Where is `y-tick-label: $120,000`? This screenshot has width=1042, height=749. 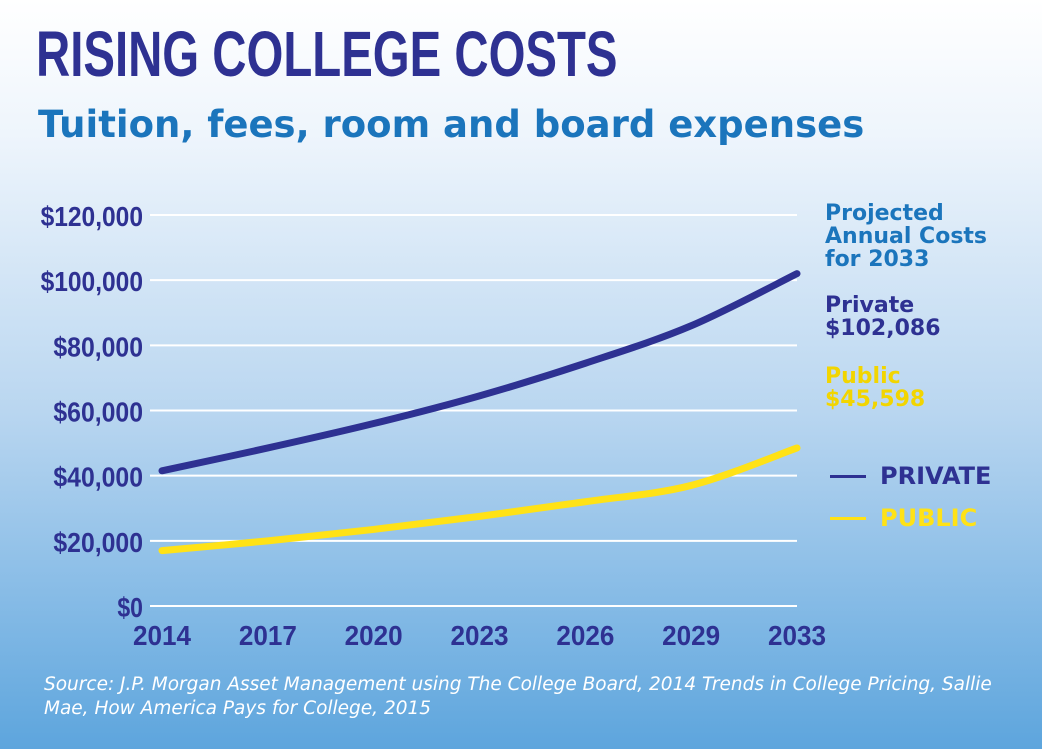 y-tick-label: $120,000 is located at coordinates (92, 216).